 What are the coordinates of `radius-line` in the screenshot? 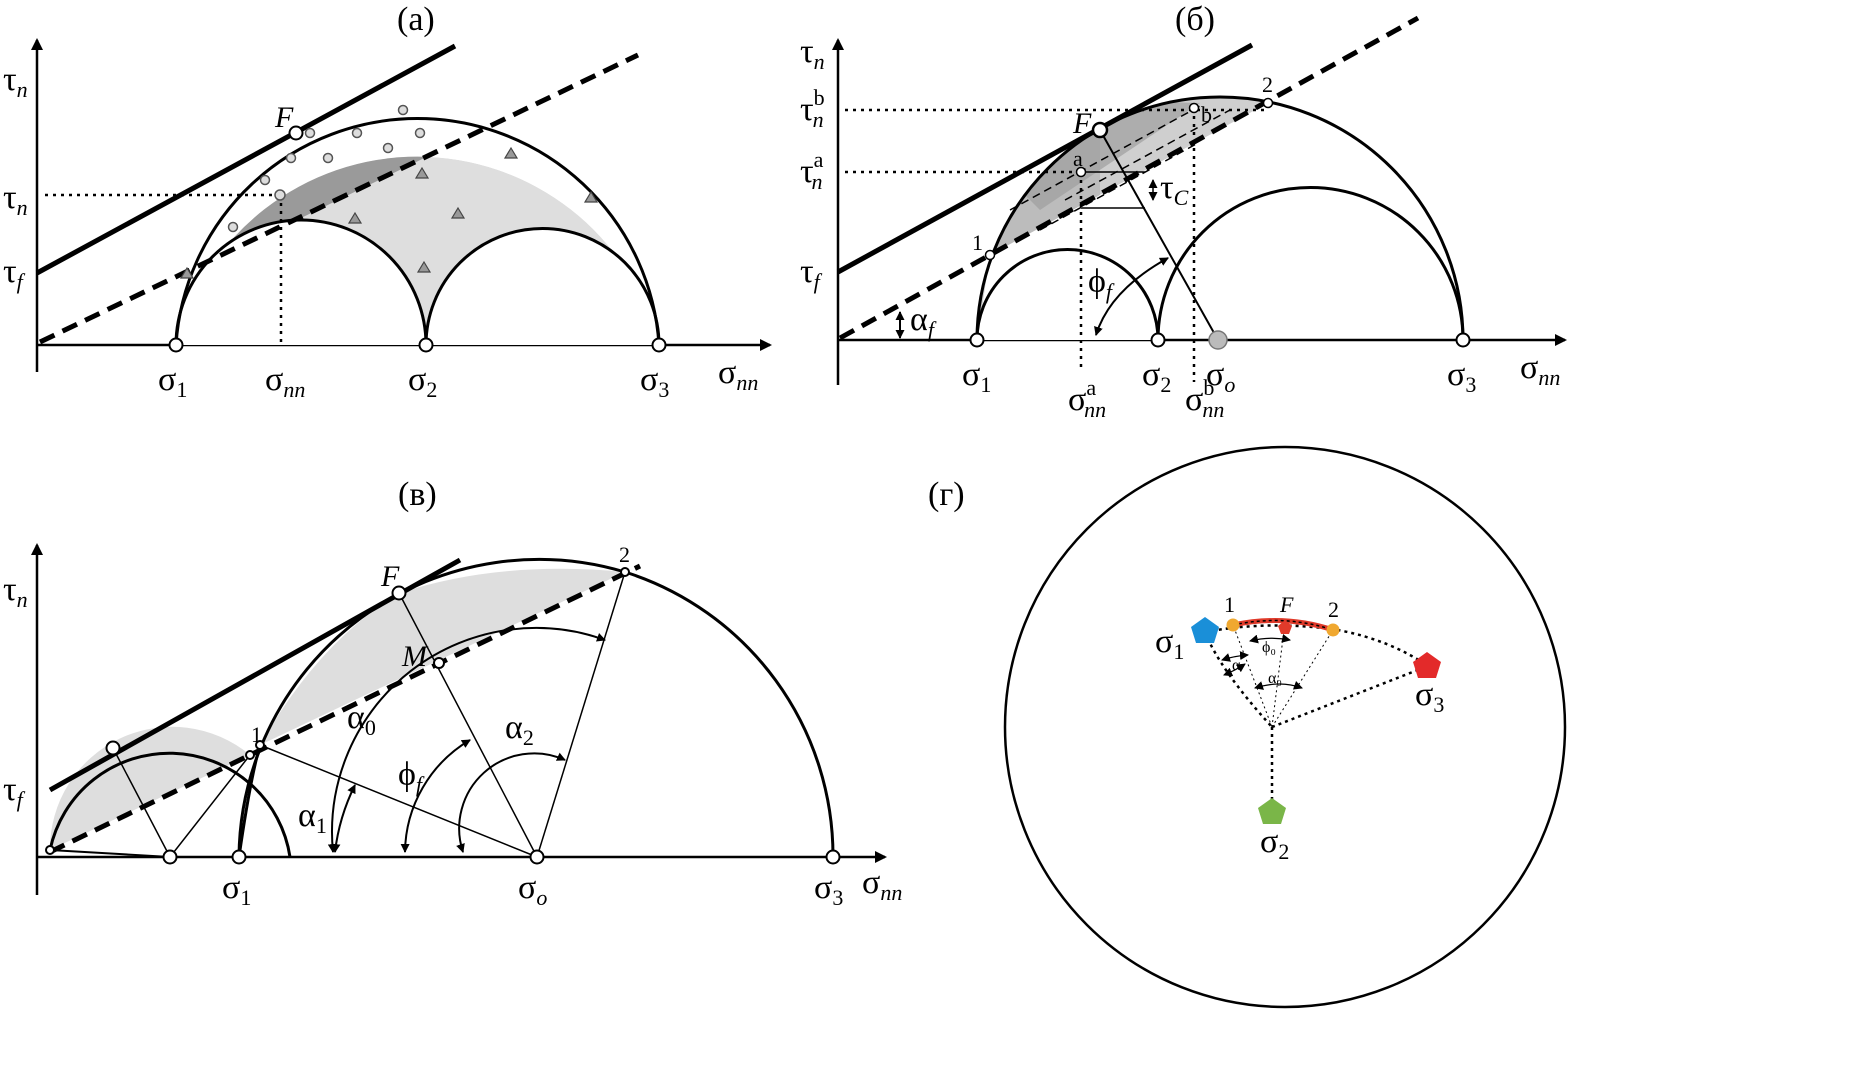 It's located at (1159, 235).